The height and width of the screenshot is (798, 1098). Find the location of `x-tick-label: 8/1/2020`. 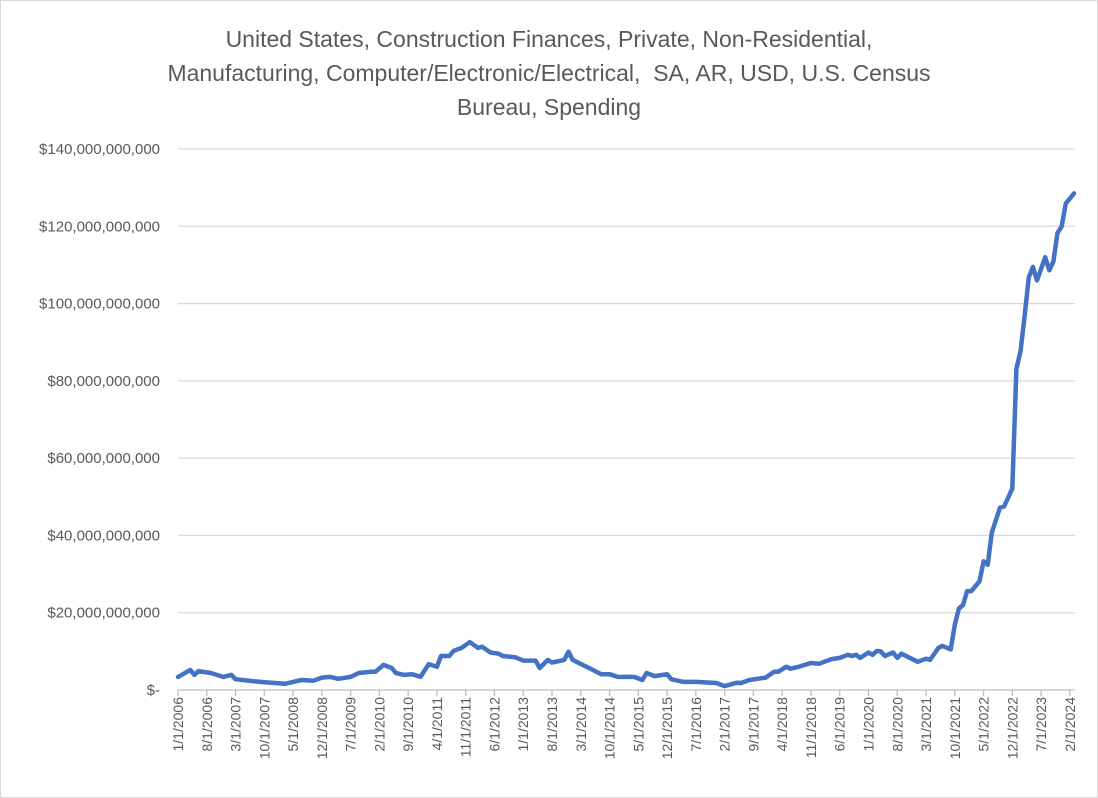

x-tick-label: 8/1/2020 is located at coordinates (897, 724).